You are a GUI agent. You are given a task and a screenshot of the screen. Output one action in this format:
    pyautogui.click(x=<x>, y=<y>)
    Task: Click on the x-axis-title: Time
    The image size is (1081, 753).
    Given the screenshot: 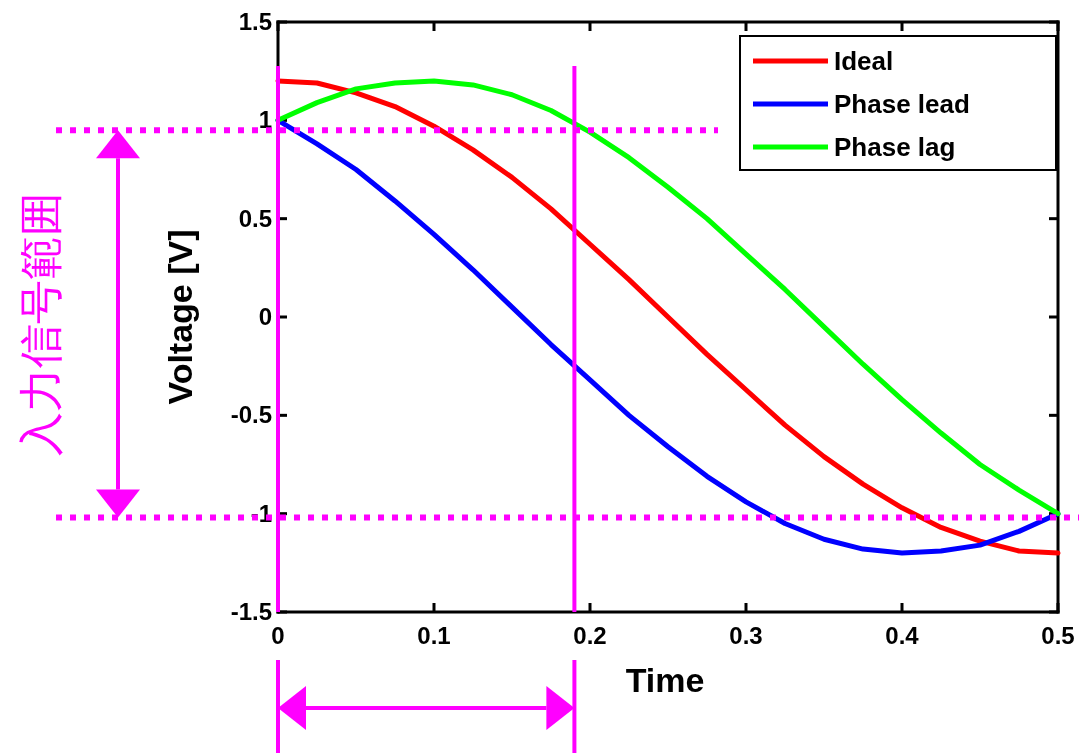 What is the action you would take?
    pyautogui.click(x=665, y=680)
    